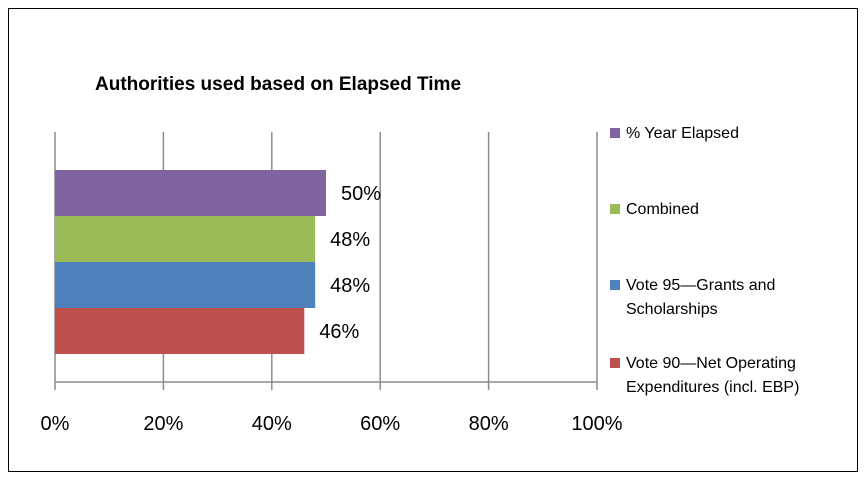 The height and width of the screenshot is (480, 866). Describe the element at coordinates (332, 424) in the screenshot. I see `x-axis-ticks: 0% 20% 40% 60% 80% 100%` at that location.